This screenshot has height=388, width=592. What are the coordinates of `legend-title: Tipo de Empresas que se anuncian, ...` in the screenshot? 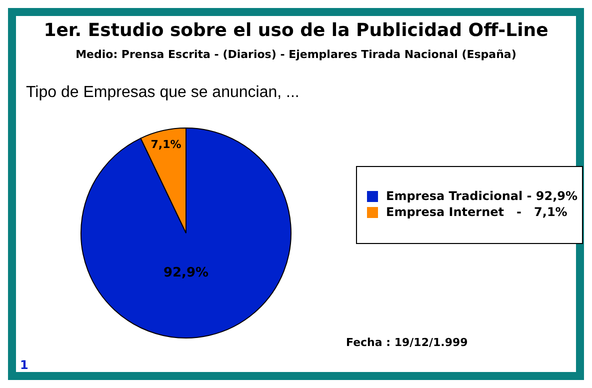 It's located at (163, 93).